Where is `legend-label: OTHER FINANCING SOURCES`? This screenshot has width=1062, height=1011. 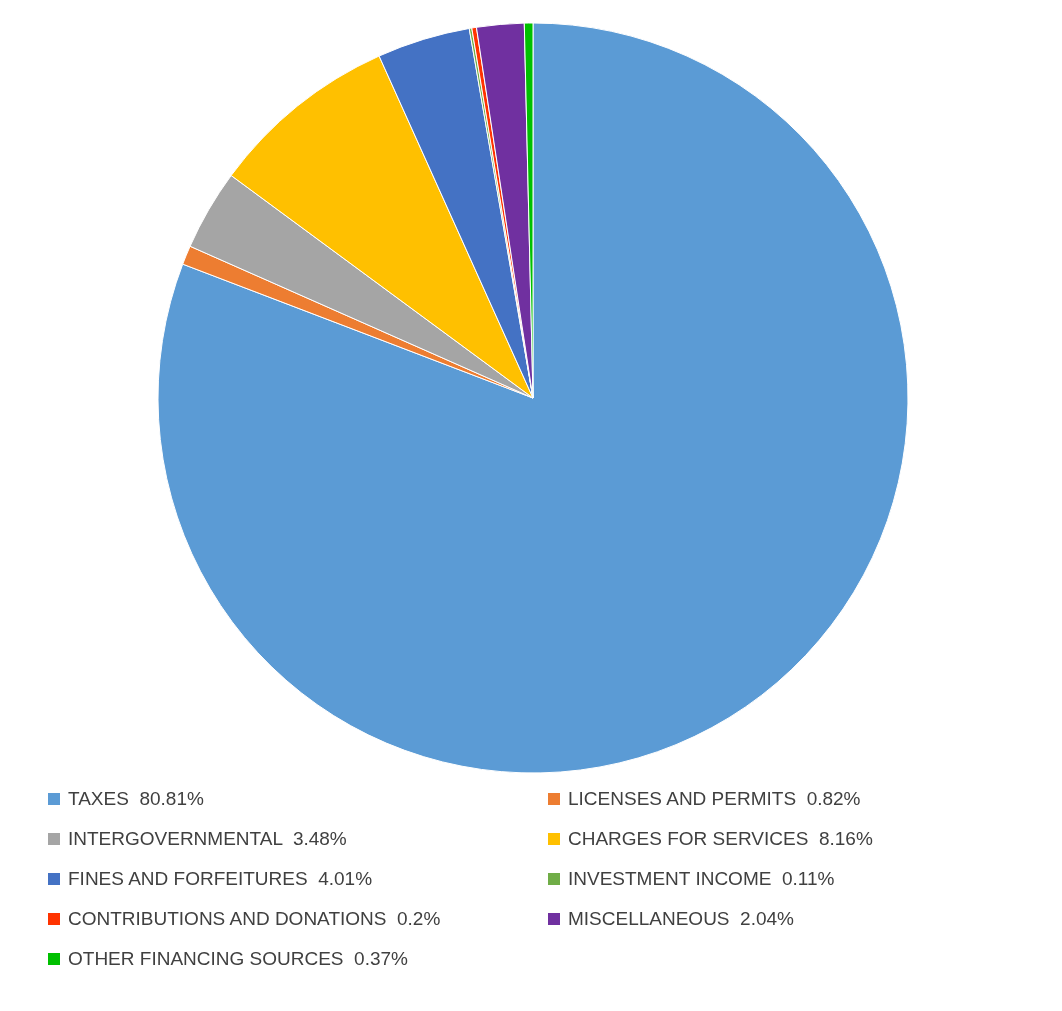 legend-label: OTHER FINANCING SOURCES is located at coordinates (206, 958).